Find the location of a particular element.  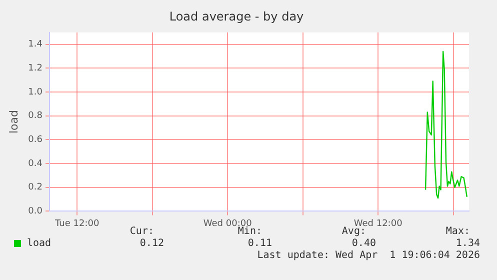

text: 0.11 is located at coordinates (260, 243).